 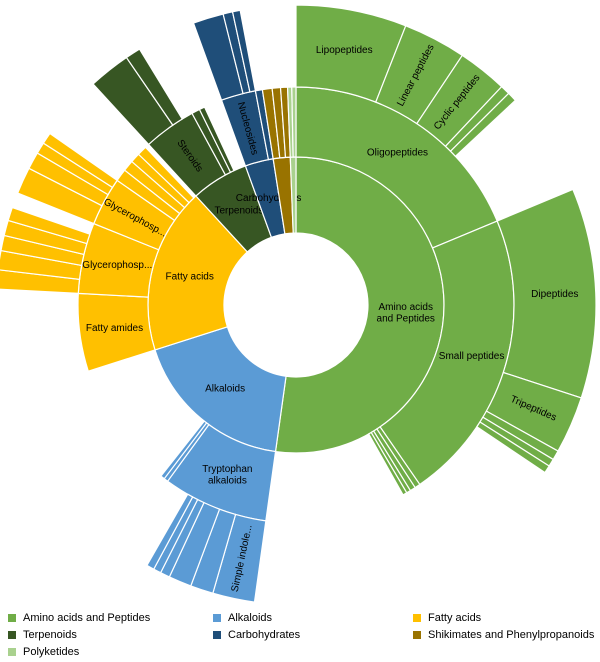 I want to click on label-terpenoids: Terpenoids, so click(x=238, y=211).